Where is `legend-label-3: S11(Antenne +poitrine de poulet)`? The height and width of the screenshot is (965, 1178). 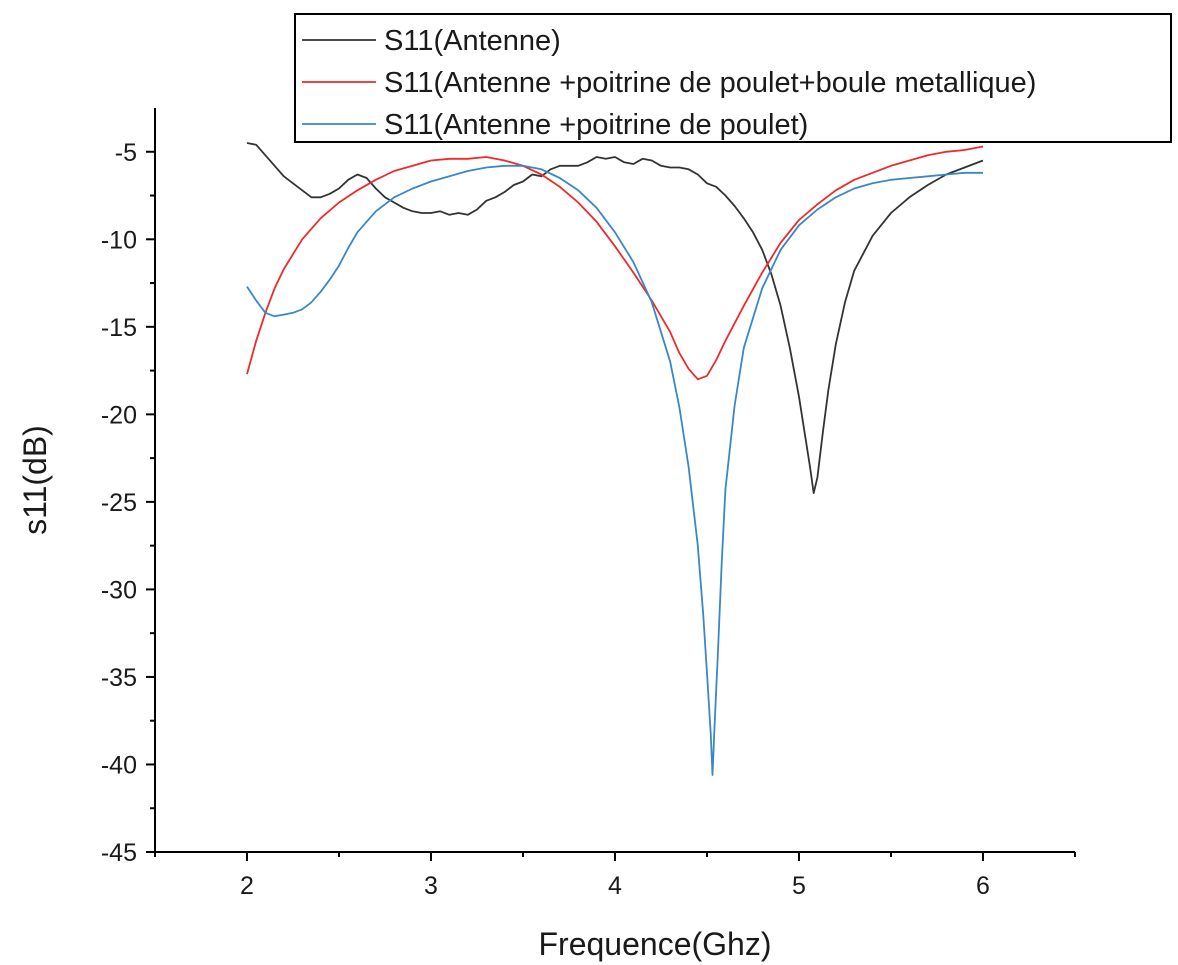
legend-label-3: S11(Antenne +poitrine de poulet) is located at coordinates (596, 125).